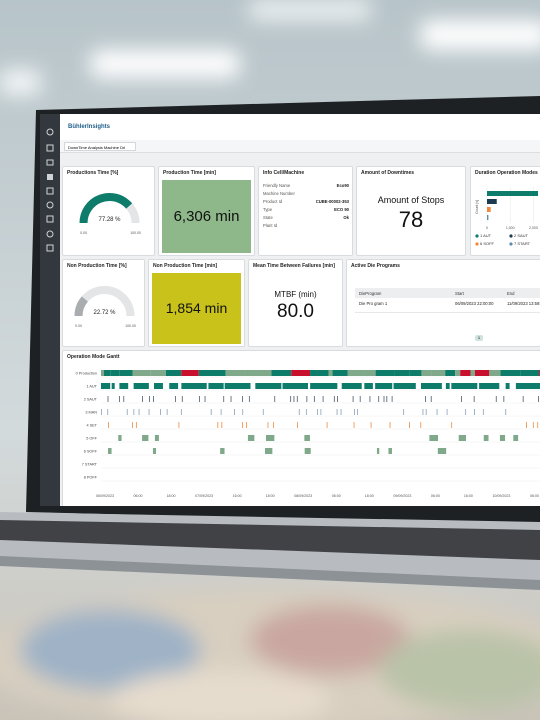  What do you see at coordinates (487, 228) in the screenshot?
I see `x-tick-label: 0` at bounding box center [487, 228].